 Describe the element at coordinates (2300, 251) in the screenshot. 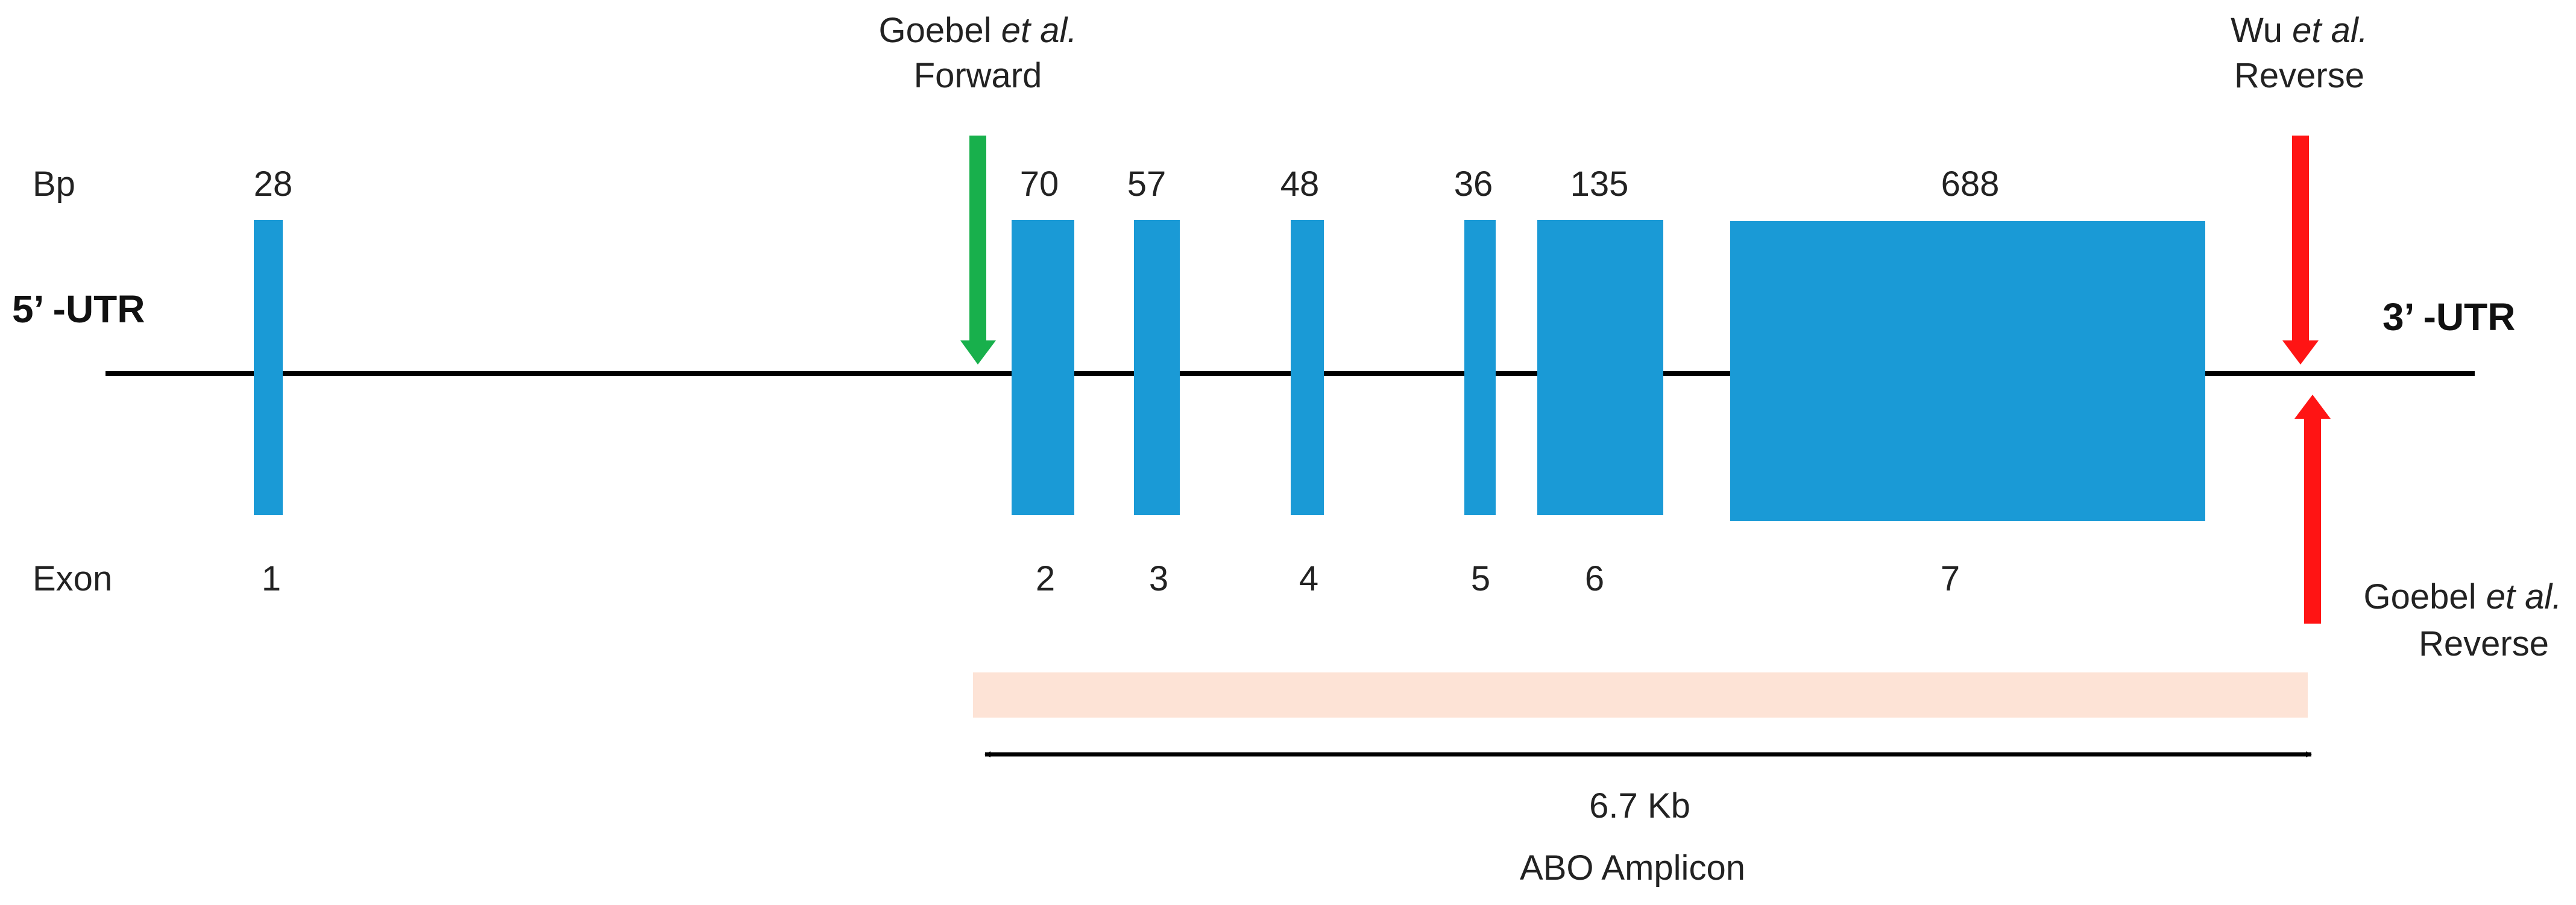

I see `reverse-arrow-down-icon` at that location.